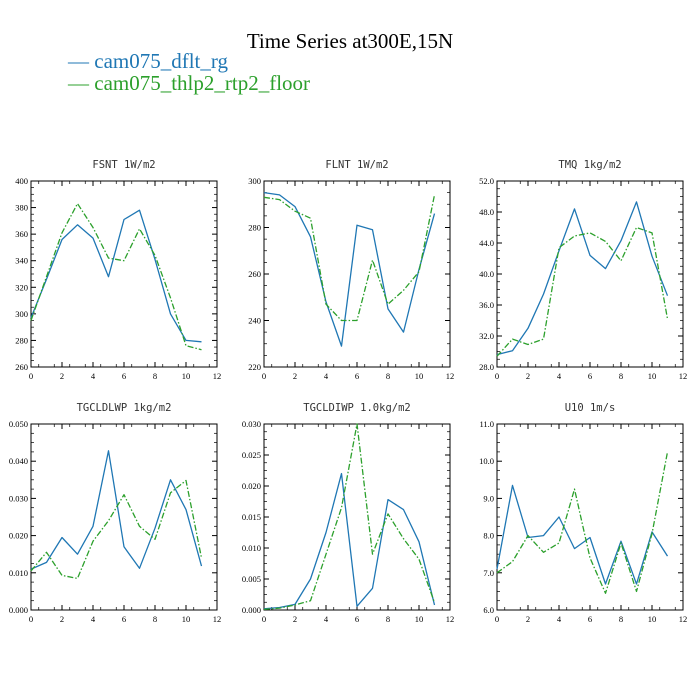 This screenshot has width=700, height=700. I want to click on panel-title: U10 1m/s, so click(590, 408).